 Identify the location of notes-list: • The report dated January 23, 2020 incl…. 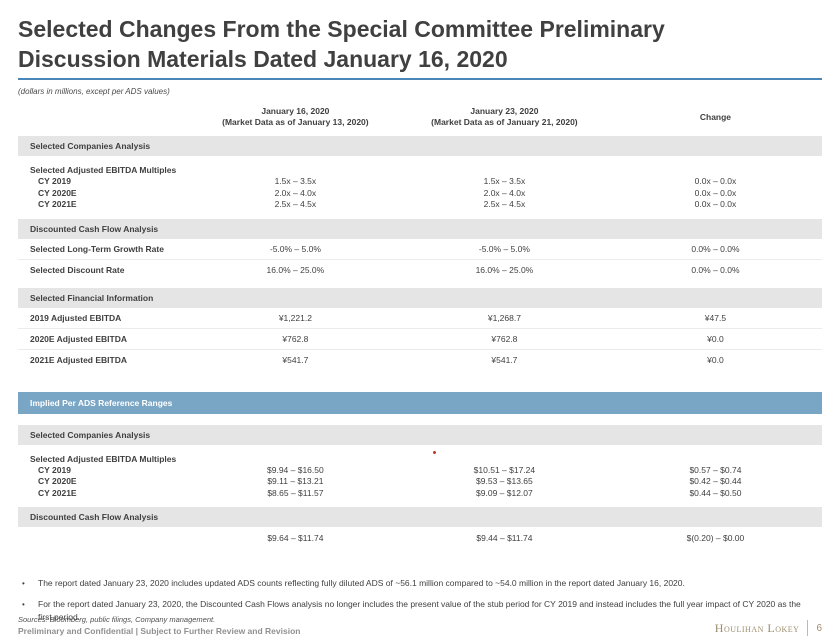
(420, 600).